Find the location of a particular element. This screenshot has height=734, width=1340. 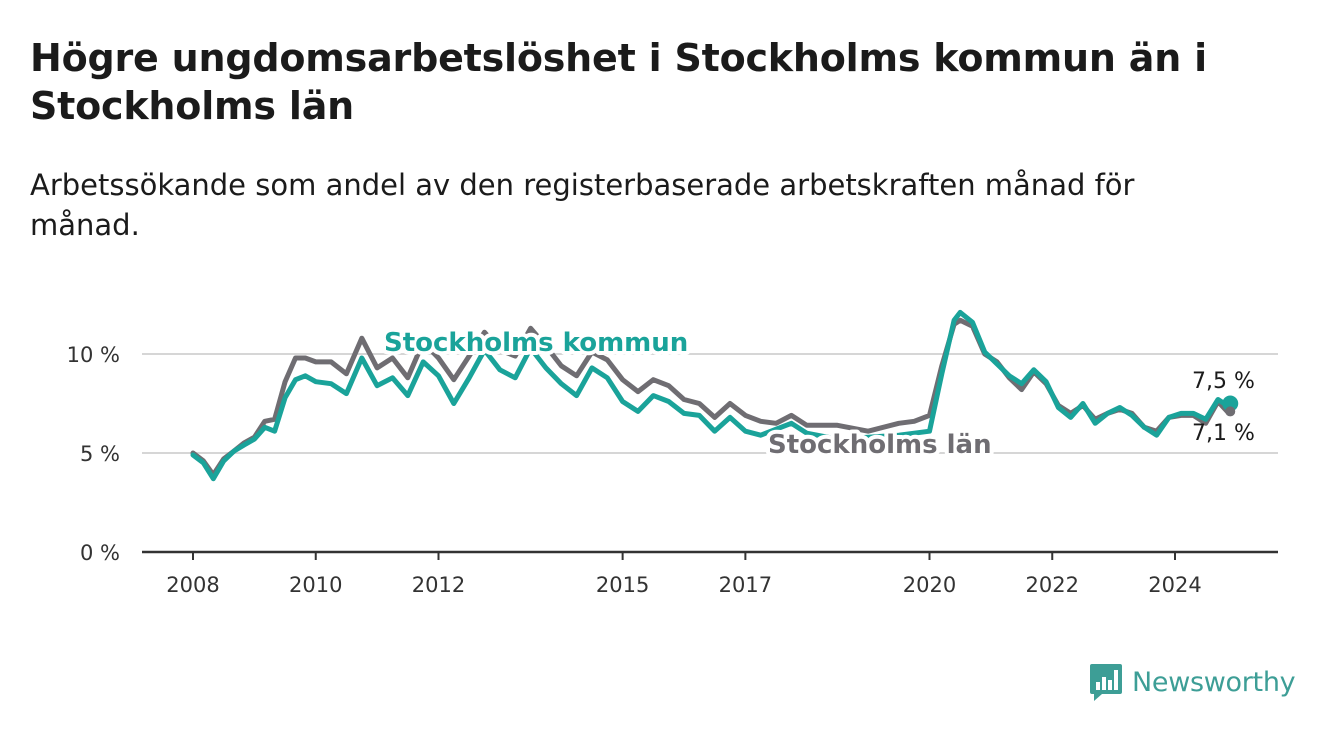

series-label-stockholms-lan-text: Stockholms län is located at coordinates (880, 445).